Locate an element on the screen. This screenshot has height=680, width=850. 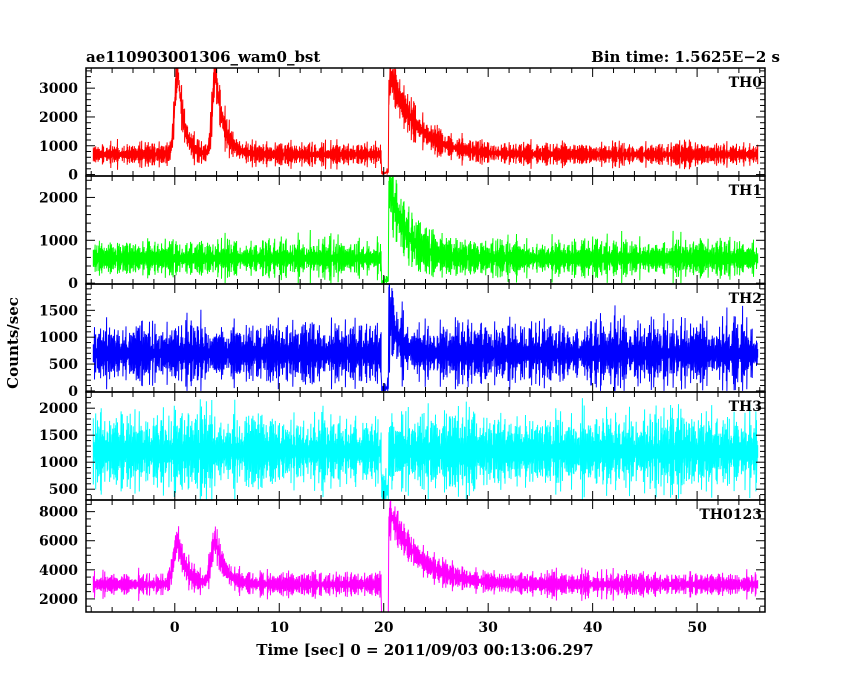
panel-th0123: 2000 4000 6000 8000 TH0123 is located at coordinates (402, 556).